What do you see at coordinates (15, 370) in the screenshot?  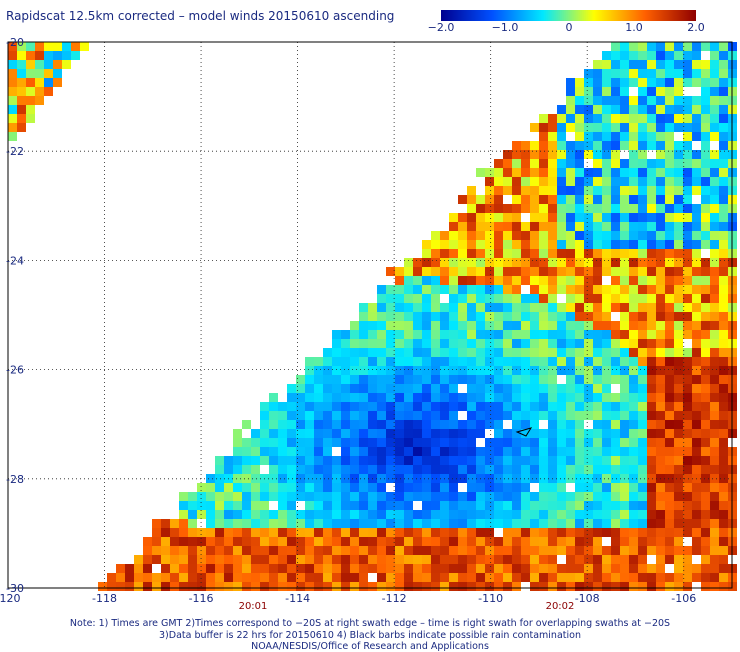 I see `latitude-tick-label: -26` at bounding box center [15, 370].